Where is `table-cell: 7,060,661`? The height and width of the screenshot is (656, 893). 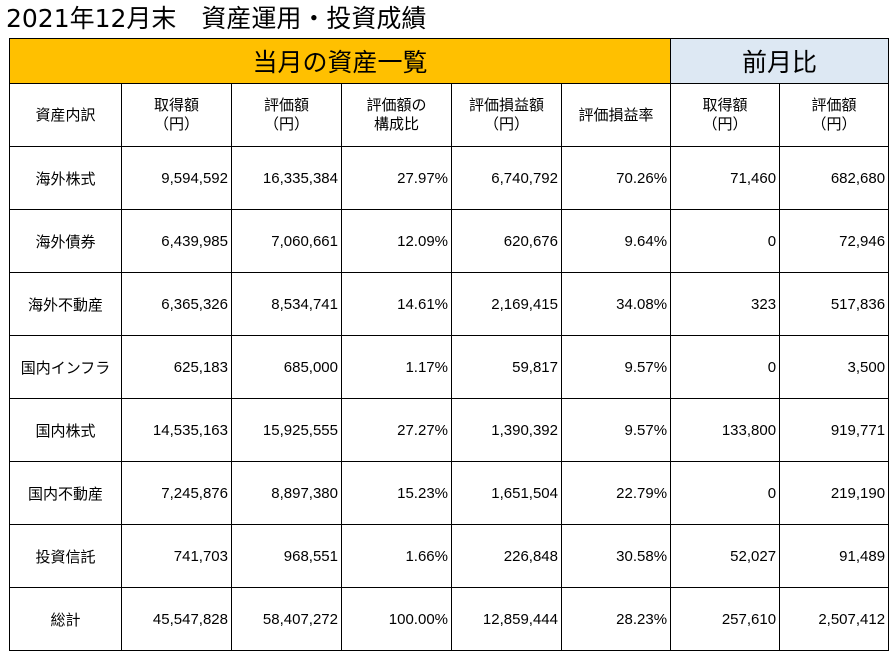 table-cell: 7,060,661 is located at coordinates (286, 241).